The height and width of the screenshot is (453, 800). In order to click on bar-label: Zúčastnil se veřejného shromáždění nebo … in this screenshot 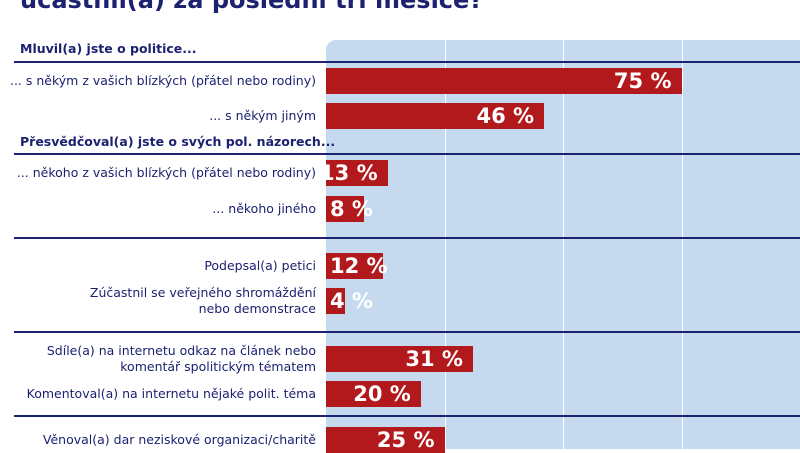, I will do `click(202, 300)`.